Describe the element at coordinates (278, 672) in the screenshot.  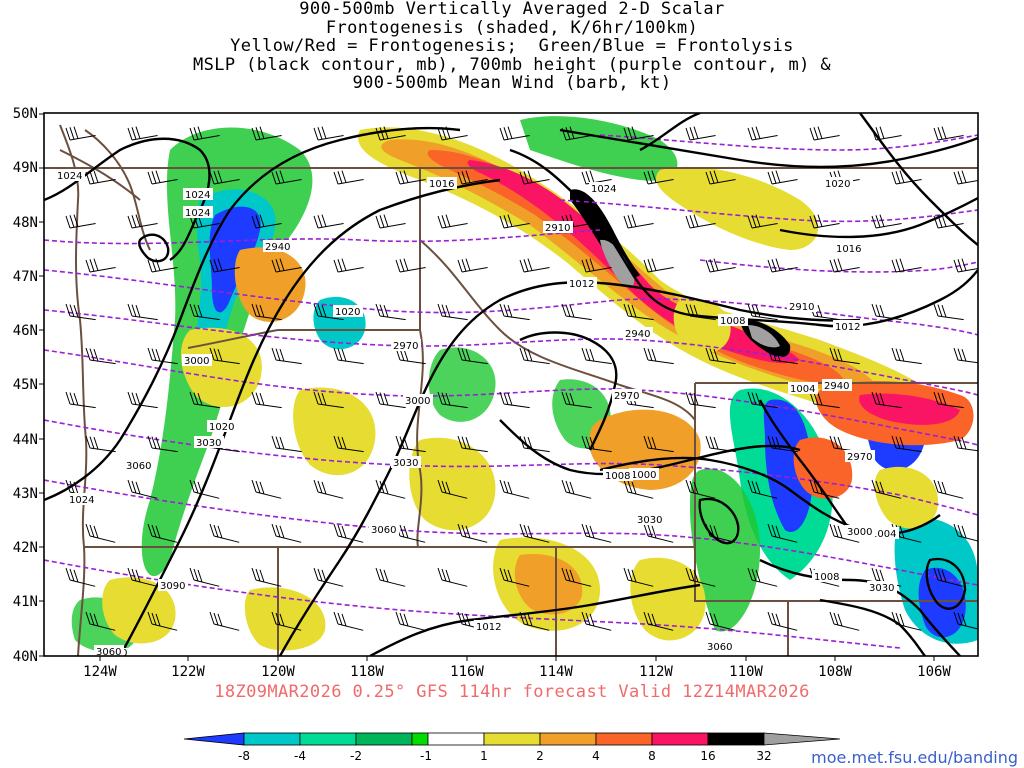
I see `lon-tick-label: 120W` at that location.